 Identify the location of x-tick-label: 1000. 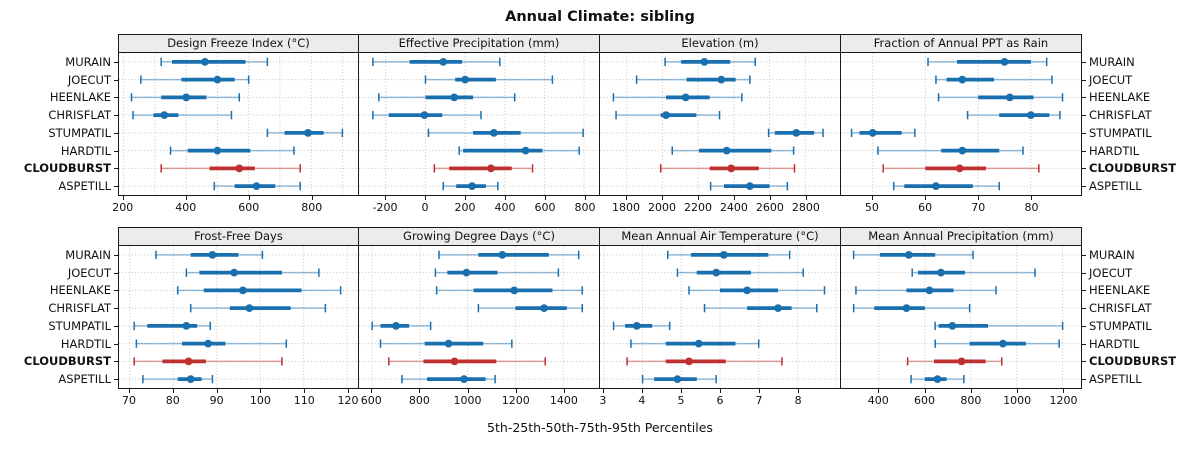
(1017, 400).